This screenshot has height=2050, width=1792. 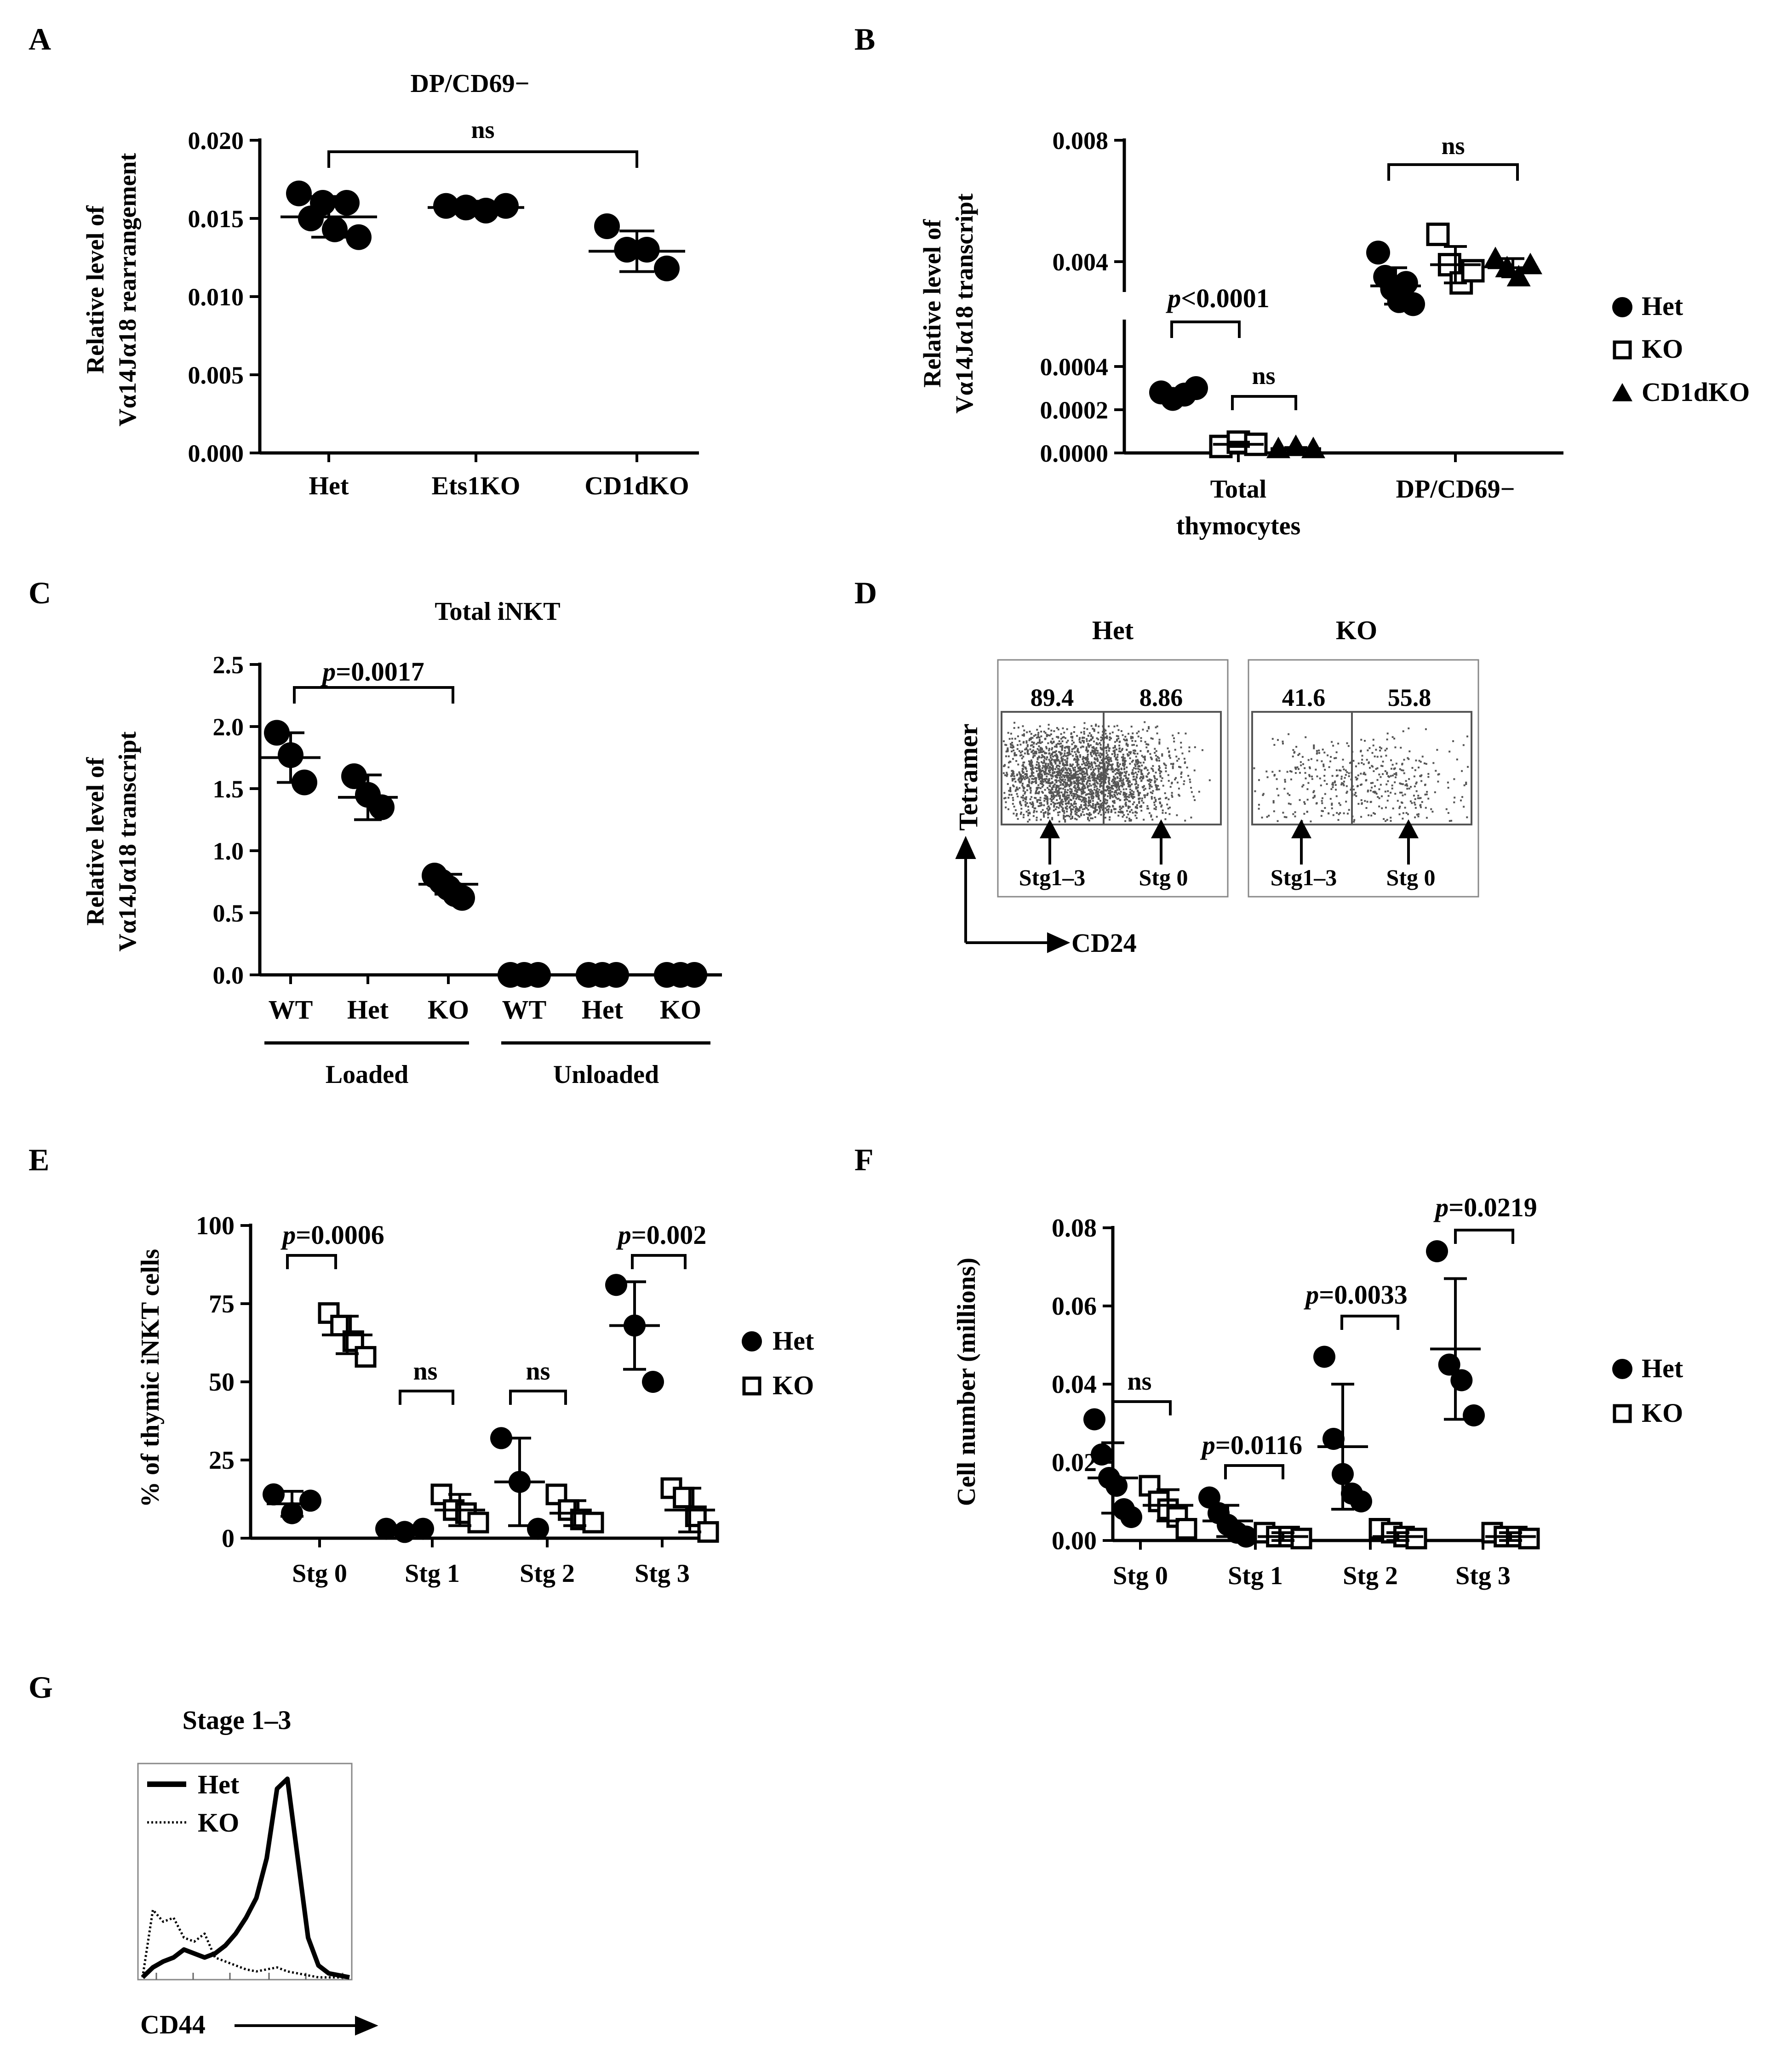 I want to click on panel-b-series, so click(x=1345, y=340).